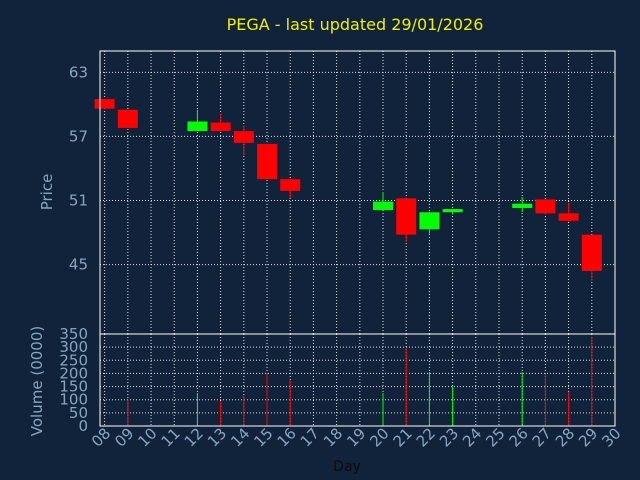 The width and height of the screenshot is (640, 480). Describe the element at coordinates (73, 360) in the screenshot. I see `volume-tick-label: 250` at that location.